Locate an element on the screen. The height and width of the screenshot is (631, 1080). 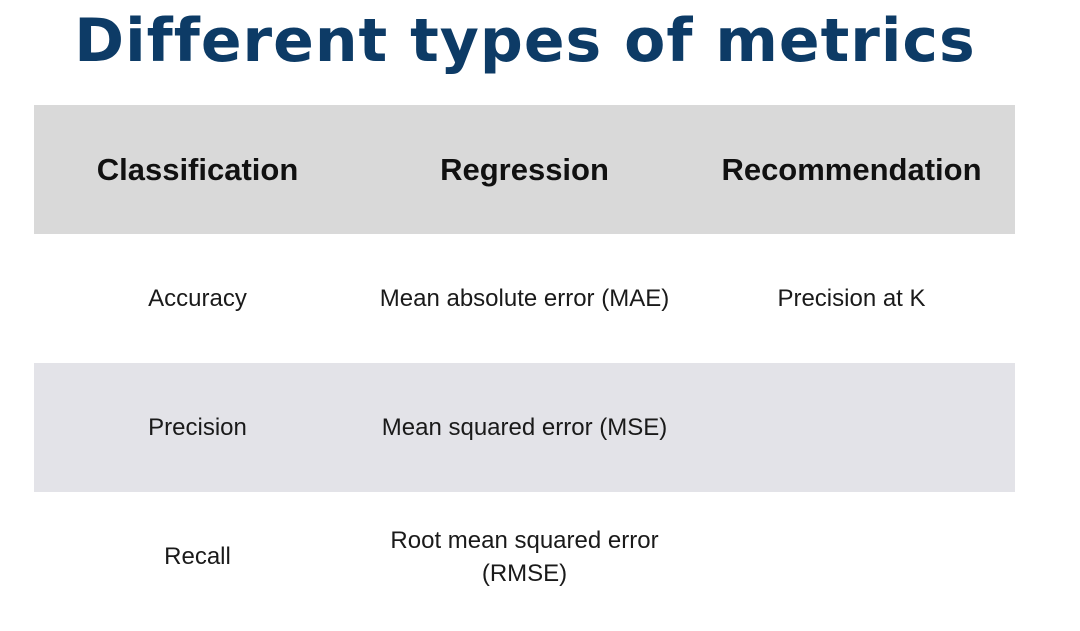
column-header-classification: Classification is located at coordinates (197, 169).